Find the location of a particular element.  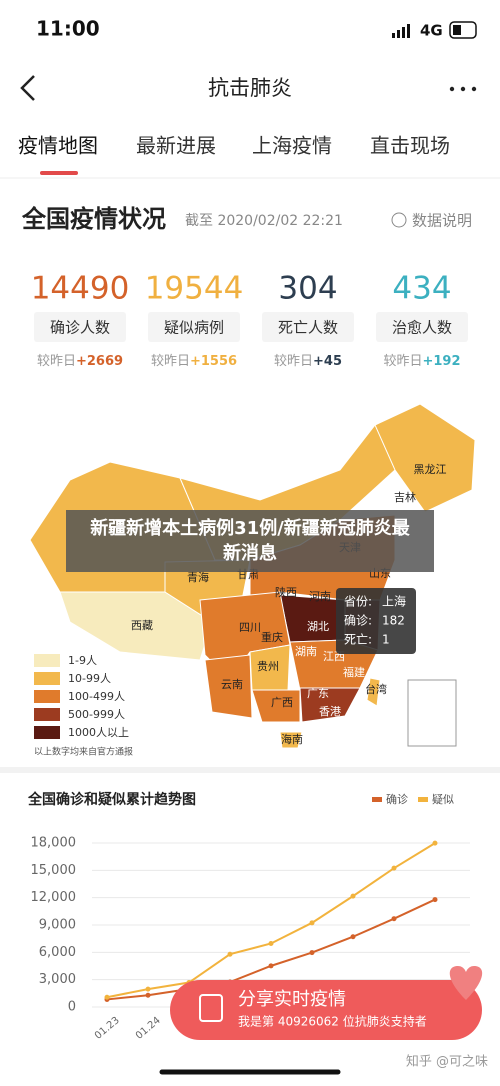

heart-icon is located at coordinates (466, 983).